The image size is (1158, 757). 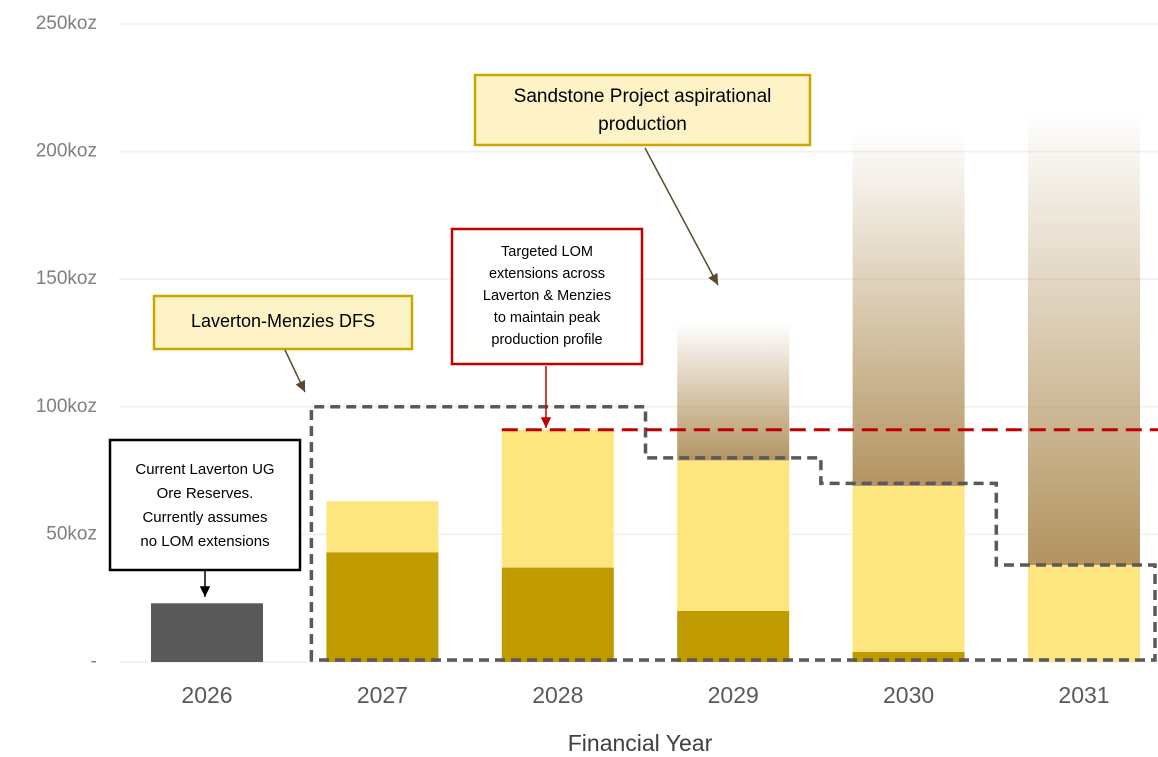 What do you see at coordinates (205, 493) in the screenshot?
I see `annotation-text: Ore Reserves.` at bounding box center [205, 493].